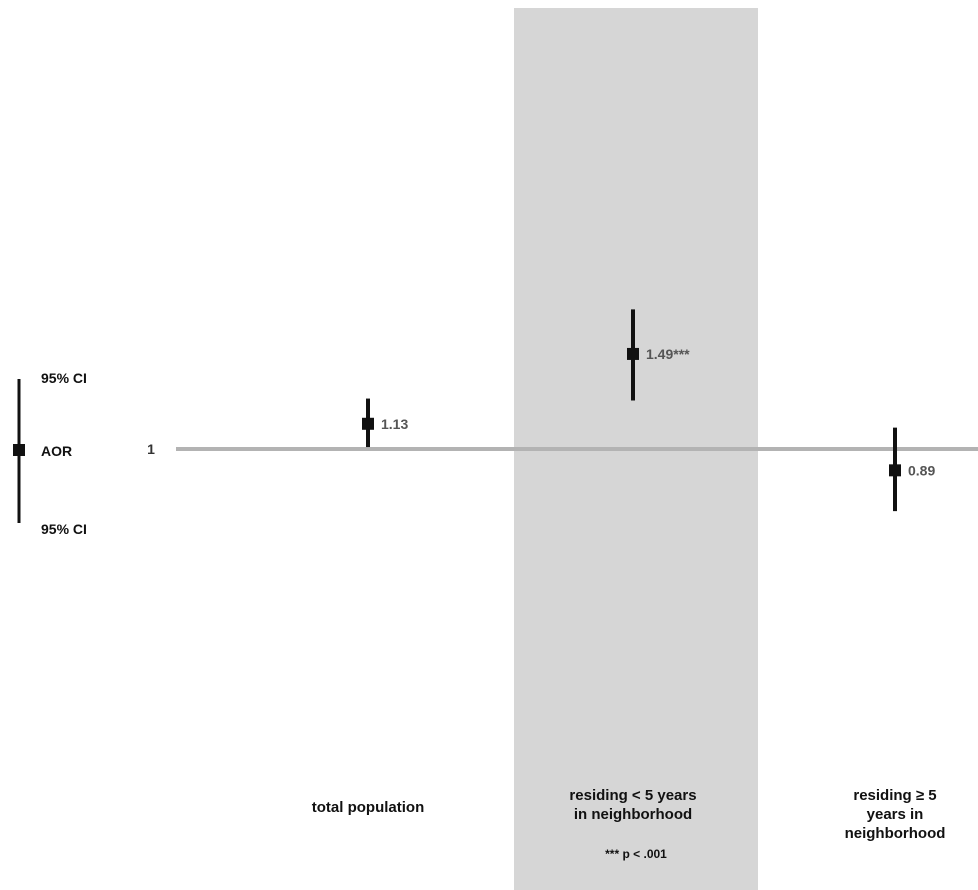 The width and height of the screenshot is (978, 890). I want to click on legend-upper-ci-label: 95% CI, so click(64, 378).